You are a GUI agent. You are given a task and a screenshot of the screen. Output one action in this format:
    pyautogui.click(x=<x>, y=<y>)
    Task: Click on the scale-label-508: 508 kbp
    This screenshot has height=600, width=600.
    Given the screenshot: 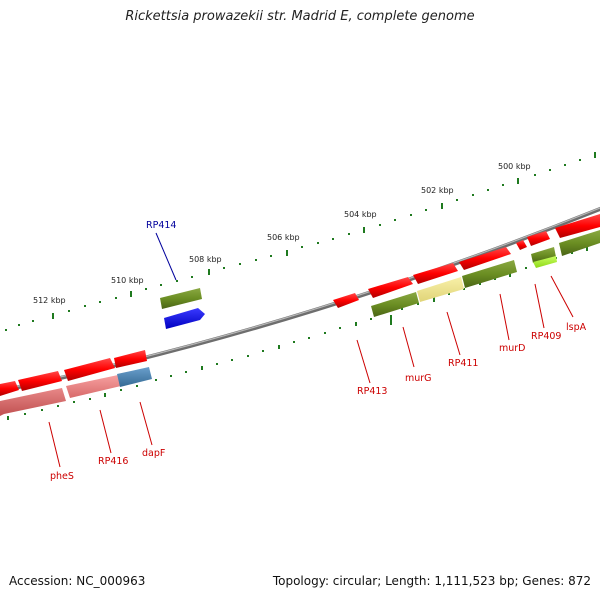 What is the action you would take?
    pyautogui.click(x=205, y=259)
    